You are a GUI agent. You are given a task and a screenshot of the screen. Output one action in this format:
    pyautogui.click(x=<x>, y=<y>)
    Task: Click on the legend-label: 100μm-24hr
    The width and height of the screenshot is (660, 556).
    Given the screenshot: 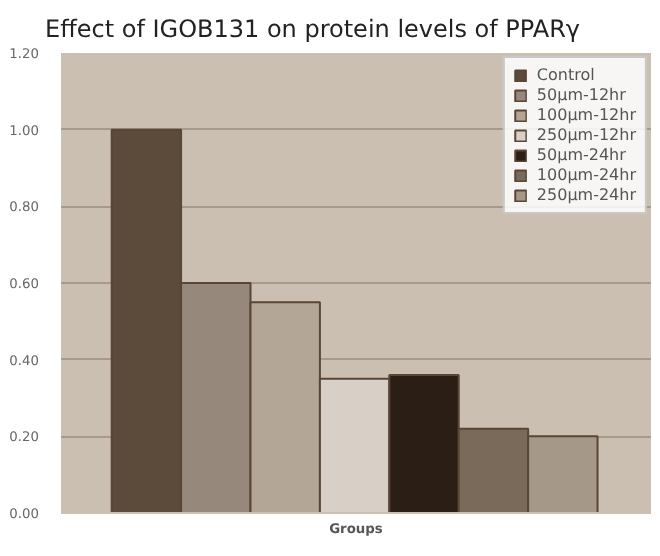 What is the action you would take?
    pyautogui.click(x=586, y=175)
    